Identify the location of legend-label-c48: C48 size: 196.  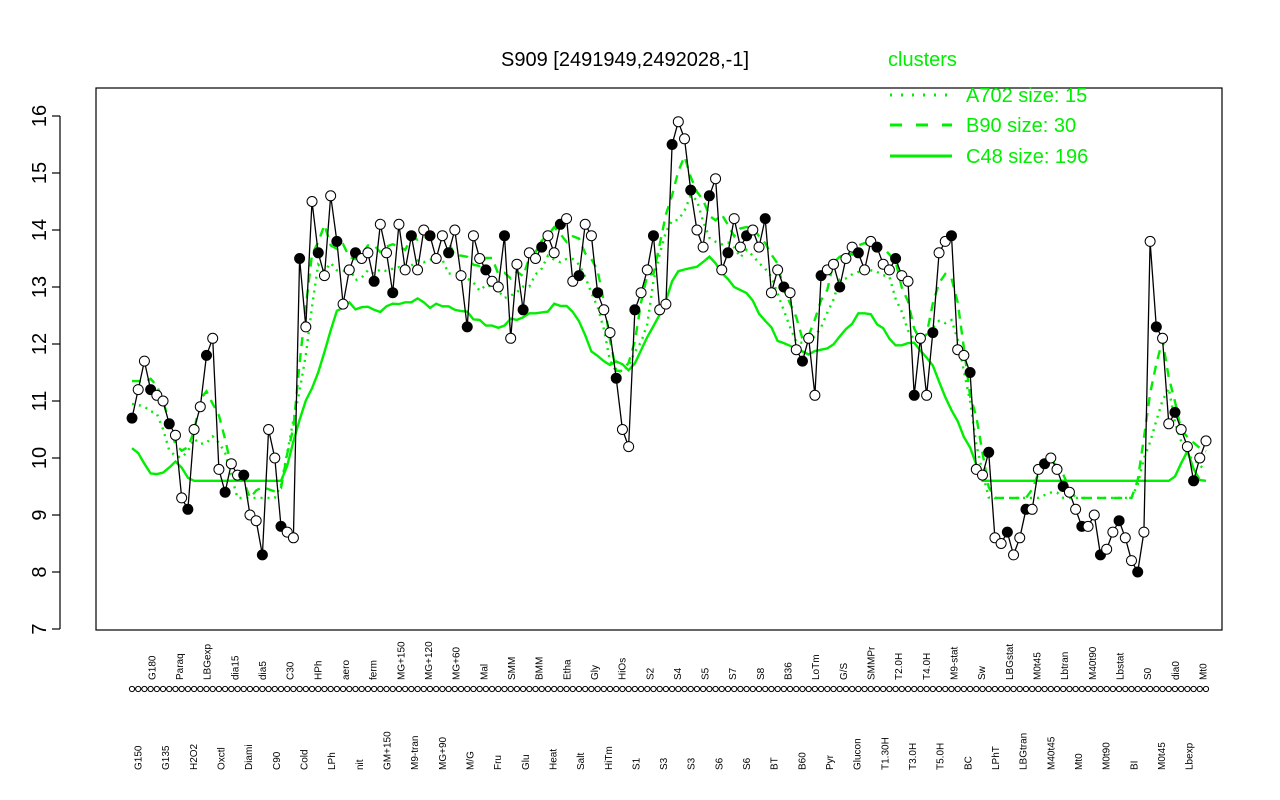
(1027, 157).